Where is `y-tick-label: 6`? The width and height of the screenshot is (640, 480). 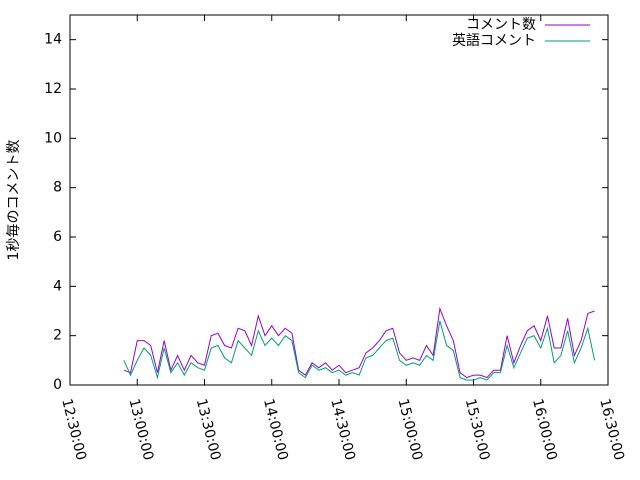 y-tick-label: 6 is located at coordinates (57, 237).